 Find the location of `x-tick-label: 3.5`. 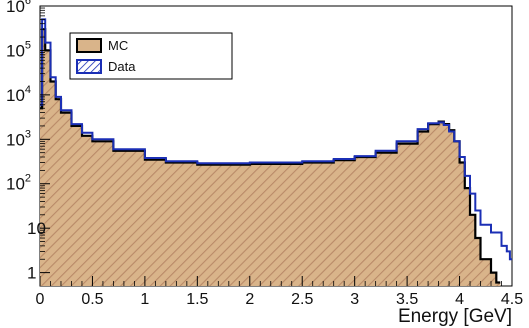

x-tick-label: 3.5 is located at coordinates (407, 299).